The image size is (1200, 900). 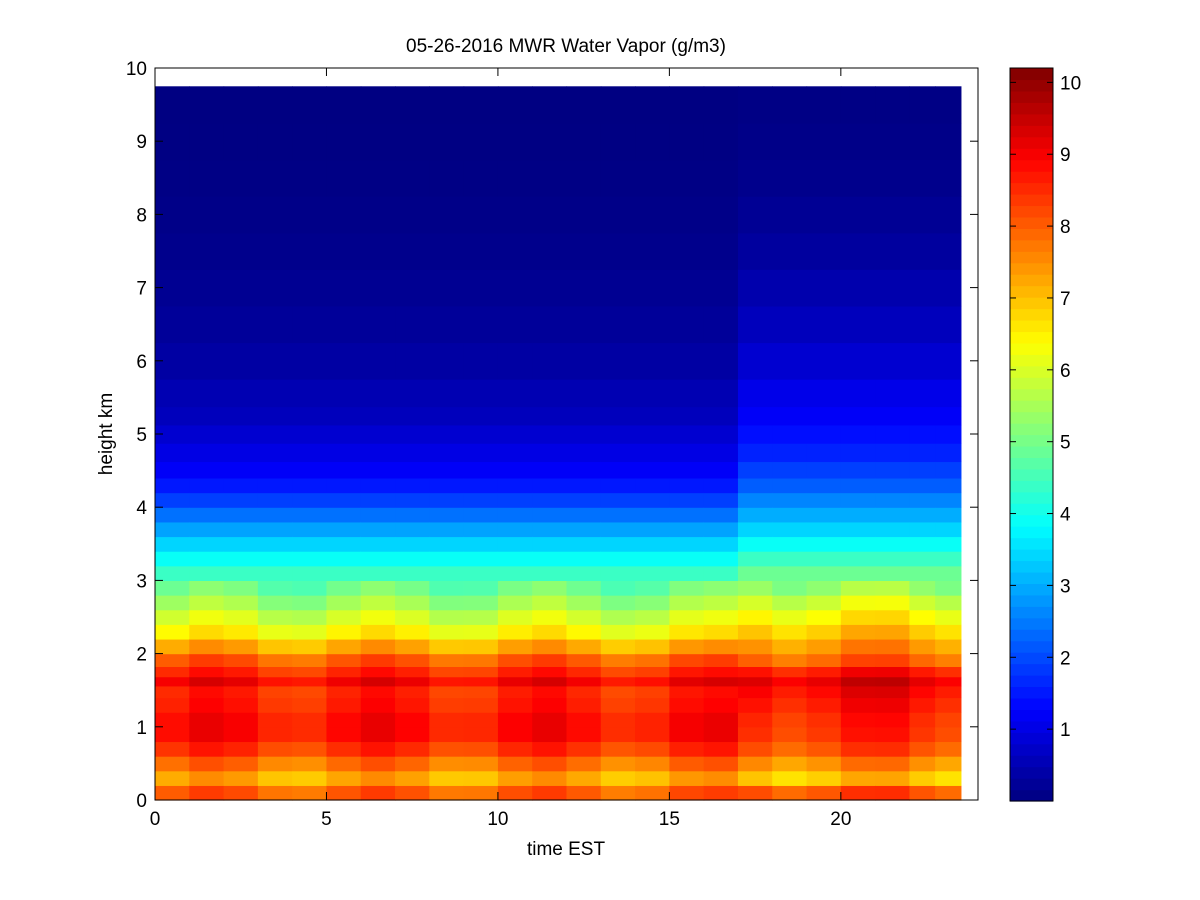 I want to click on colorbar-tick-label: 1, so click(x=1065, y=730).